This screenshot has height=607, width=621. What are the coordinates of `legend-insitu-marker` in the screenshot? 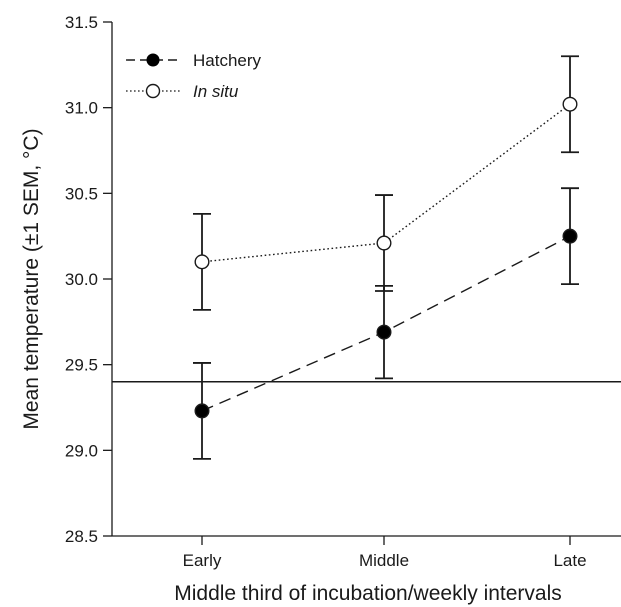 It's located at (153, 91).